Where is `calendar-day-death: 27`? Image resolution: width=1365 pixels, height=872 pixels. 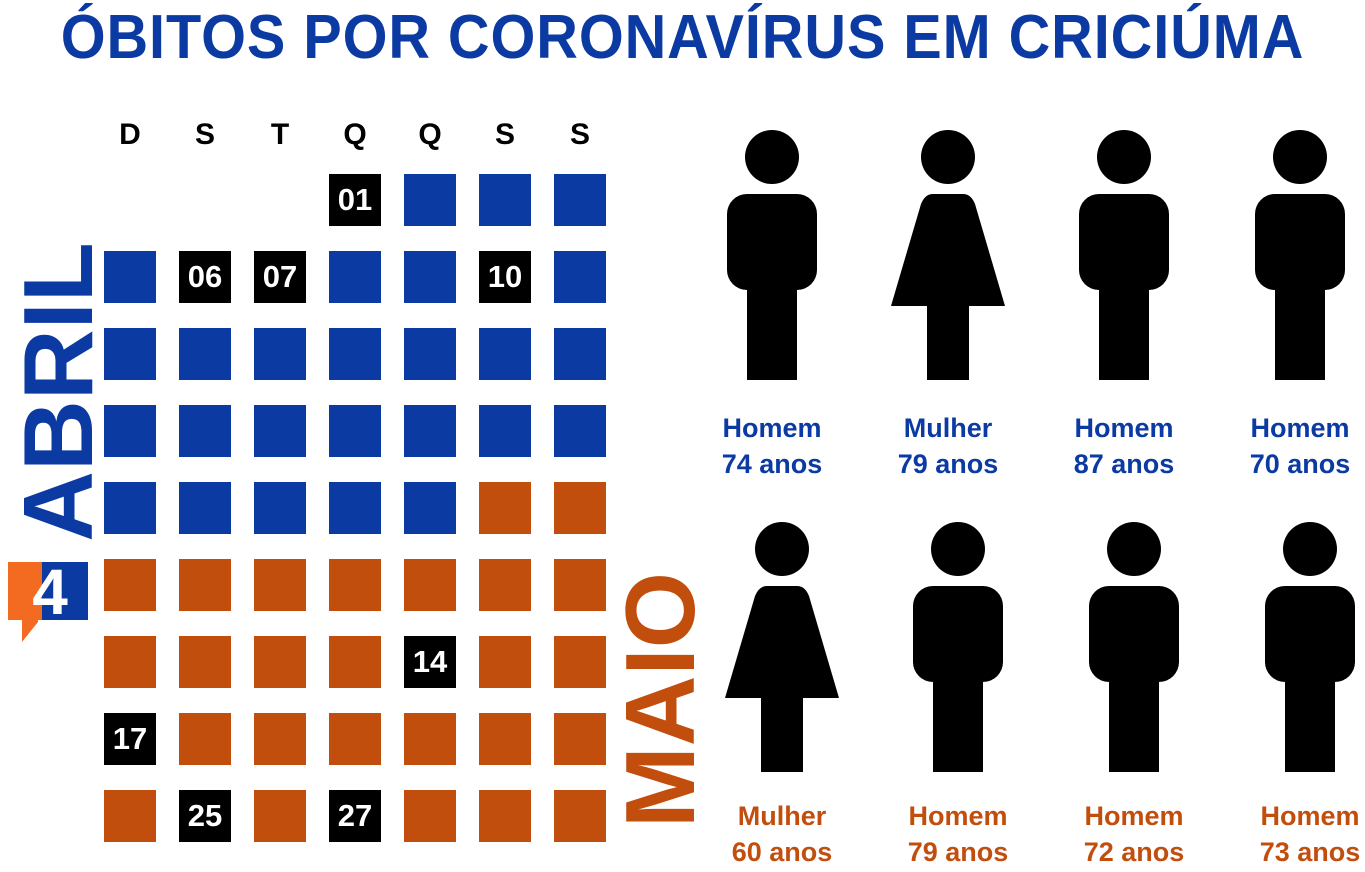
calendar-day-death: 27 is located at coordinates (355, 816).